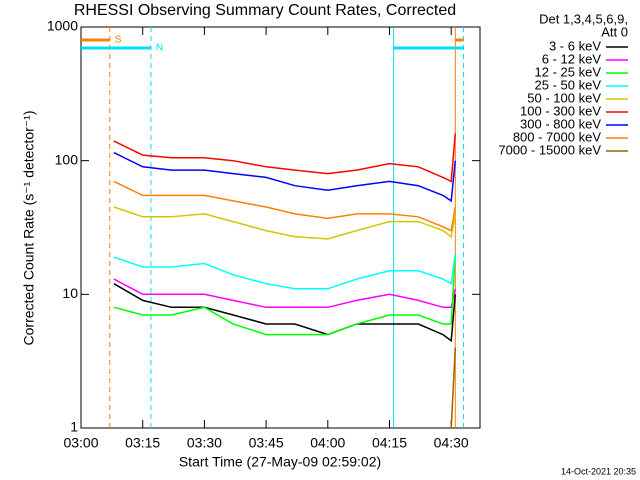 This screenshot has height=480, width=640. What do you see at coordinates (557, 136) in the screenshot?
I see `legend-label: 800 - 7000 keV` at bounding box center [557, 136].